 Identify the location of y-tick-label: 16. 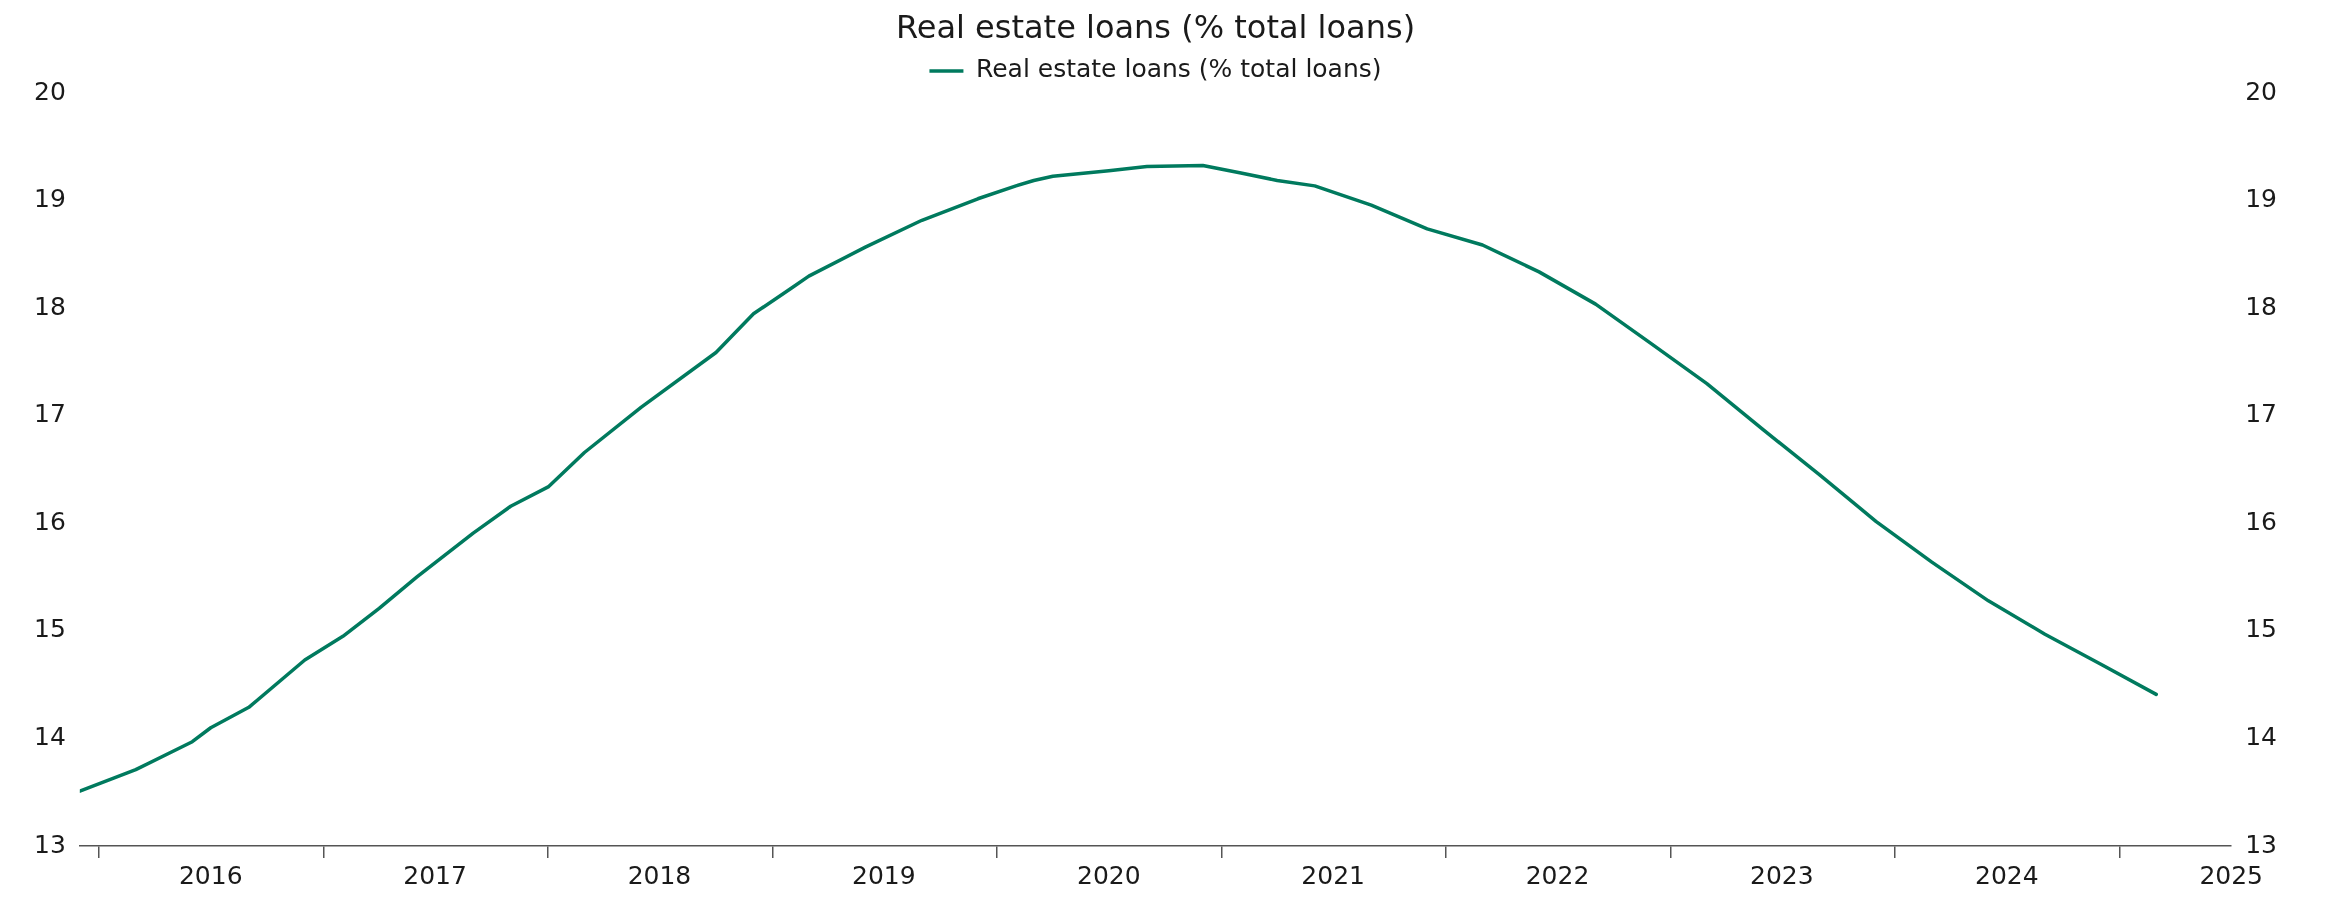
(50, 521).